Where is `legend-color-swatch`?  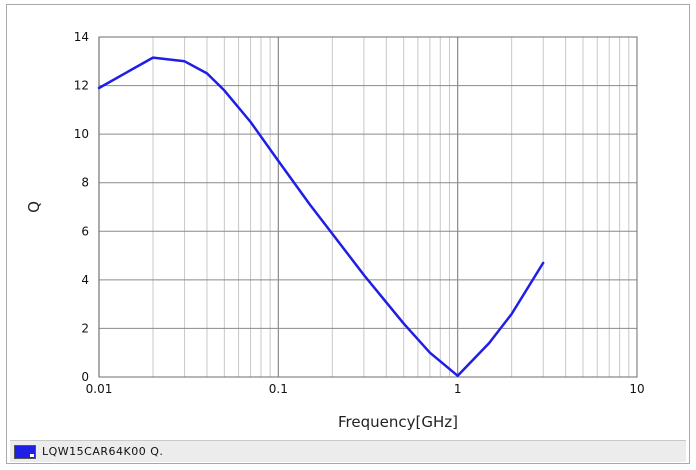
legend-color-swatch is located at coordinates (25, 451).